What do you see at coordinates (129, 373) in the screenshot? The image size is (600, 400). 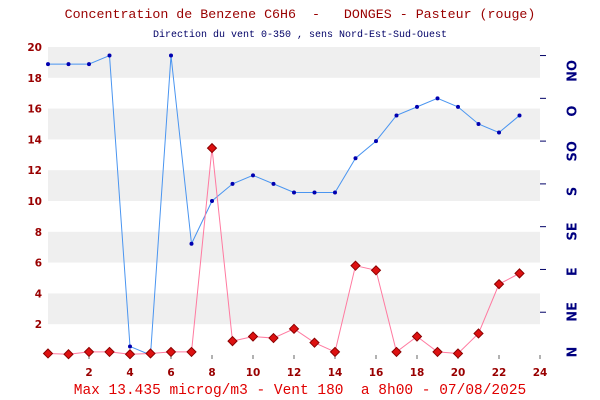 I see `x-tick-label: 4` at bounding box center [129, 373].